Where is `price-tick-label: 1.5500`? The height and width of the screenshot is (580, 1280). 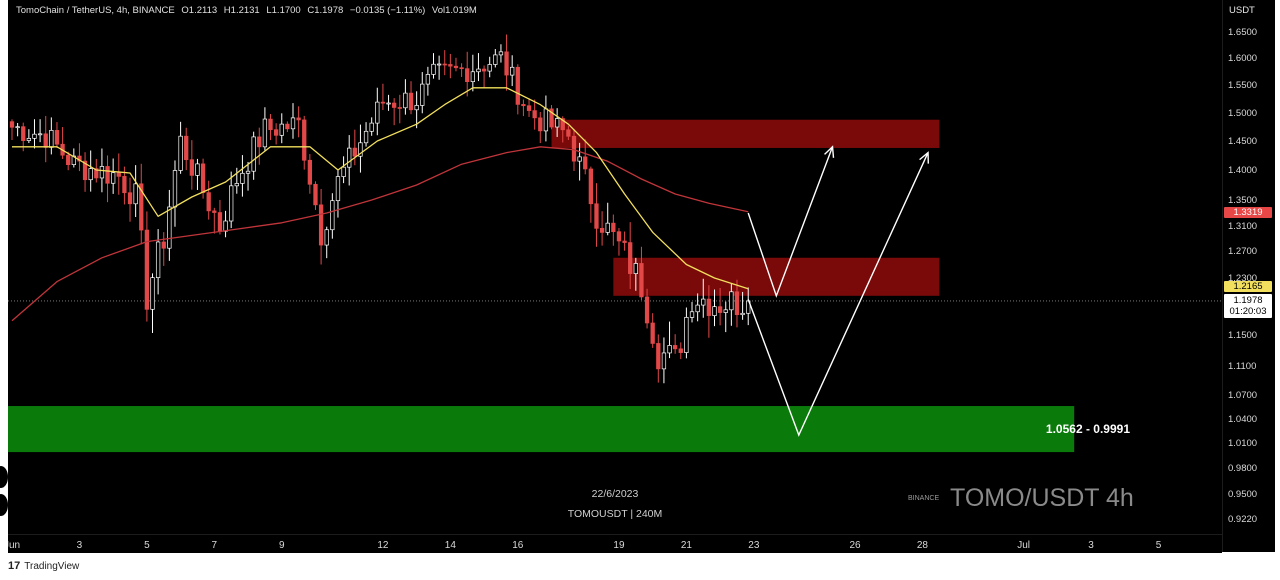 price-tick-label: 1.5500 is located at coordinates (1242, 85).